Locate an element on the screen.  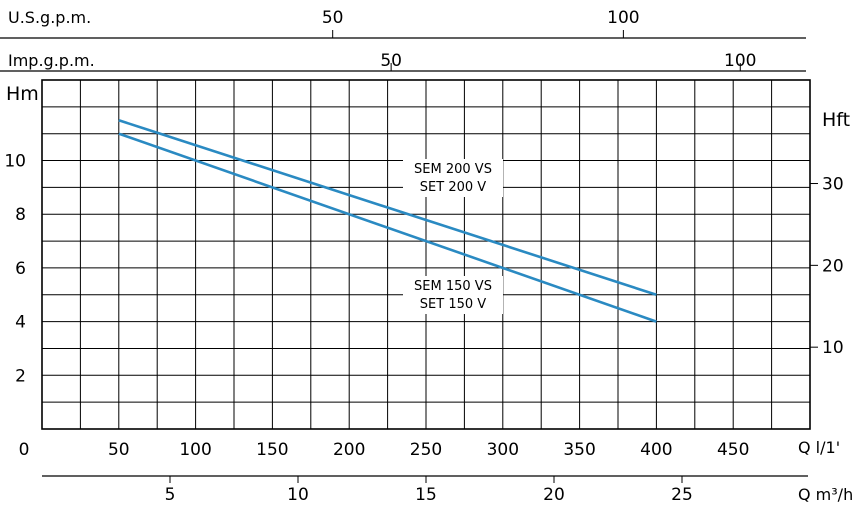
y-tick-label-meters: 6 is located at coordinates (20, 269).